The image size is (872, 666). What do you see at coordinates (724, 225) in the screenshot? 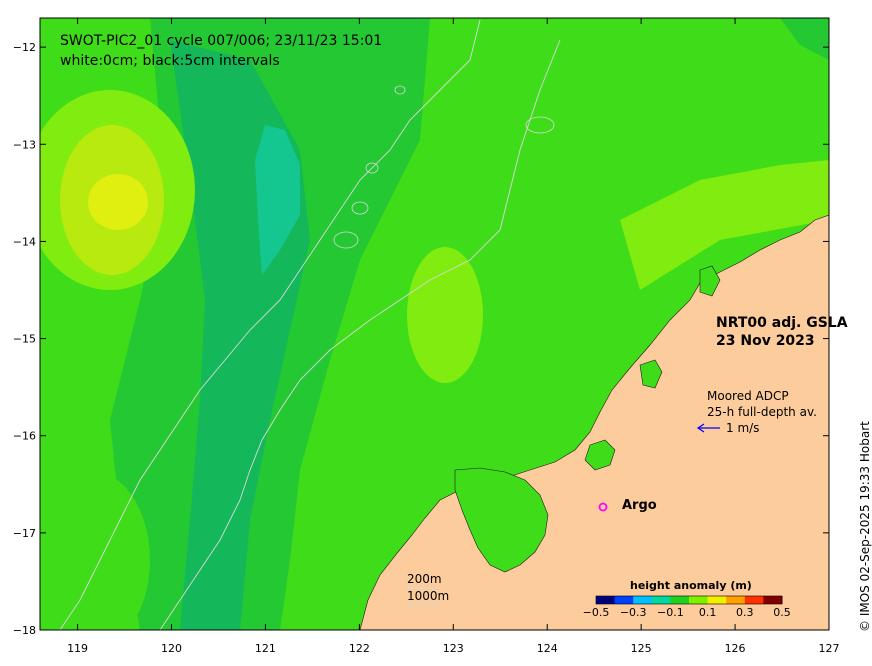
I see `sea-light-anomaly-east` at bounding box center [724, 225].